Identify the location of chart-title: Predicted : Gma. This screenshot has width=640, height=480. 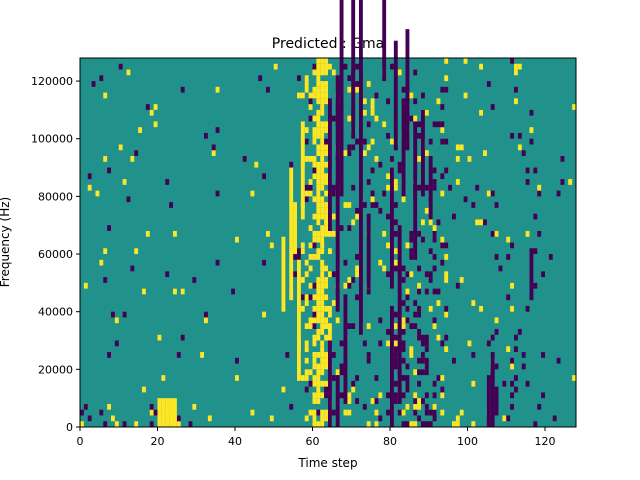
(328, 44).